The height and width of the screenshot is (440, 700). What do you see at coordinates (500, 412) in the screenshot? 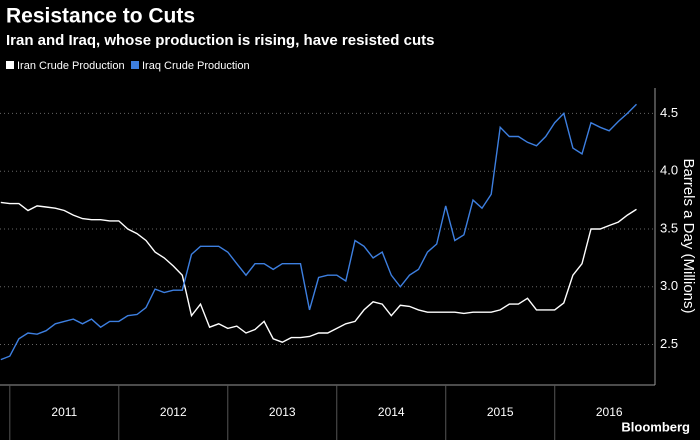
I see `x-tick-label: 2015` at bounding box center [500, 412].